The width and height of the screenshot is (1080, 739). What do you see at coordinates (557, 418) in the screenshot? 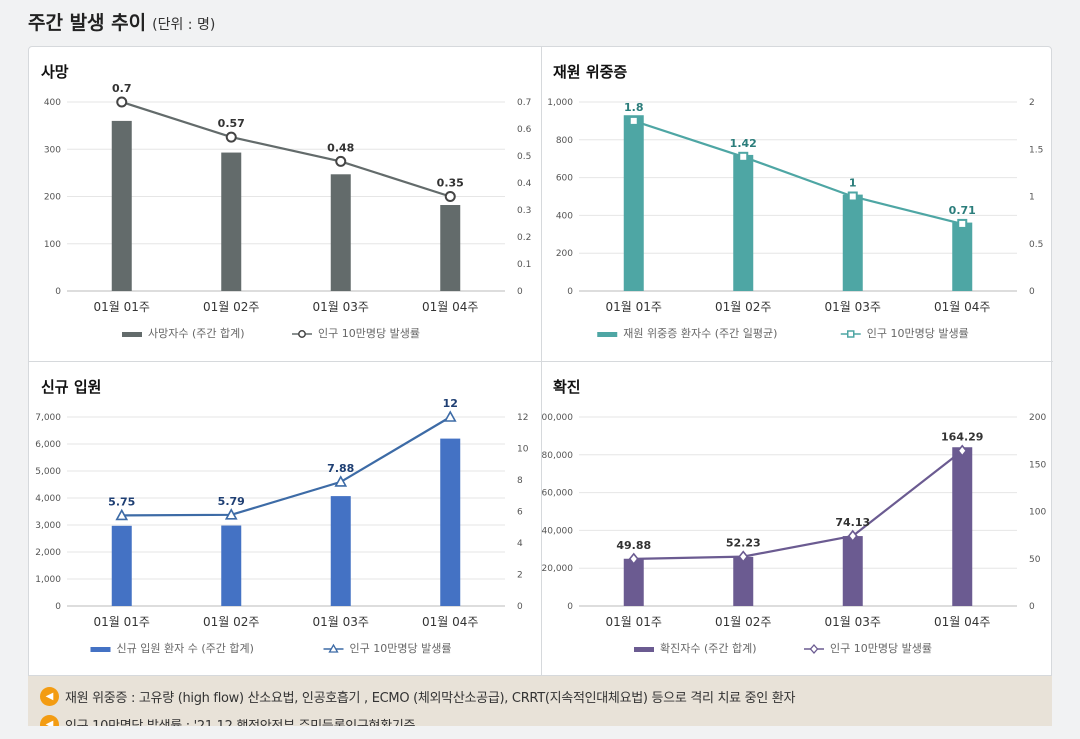
I see `y-tick-label: 100,000` at bounding box center [557, 418].